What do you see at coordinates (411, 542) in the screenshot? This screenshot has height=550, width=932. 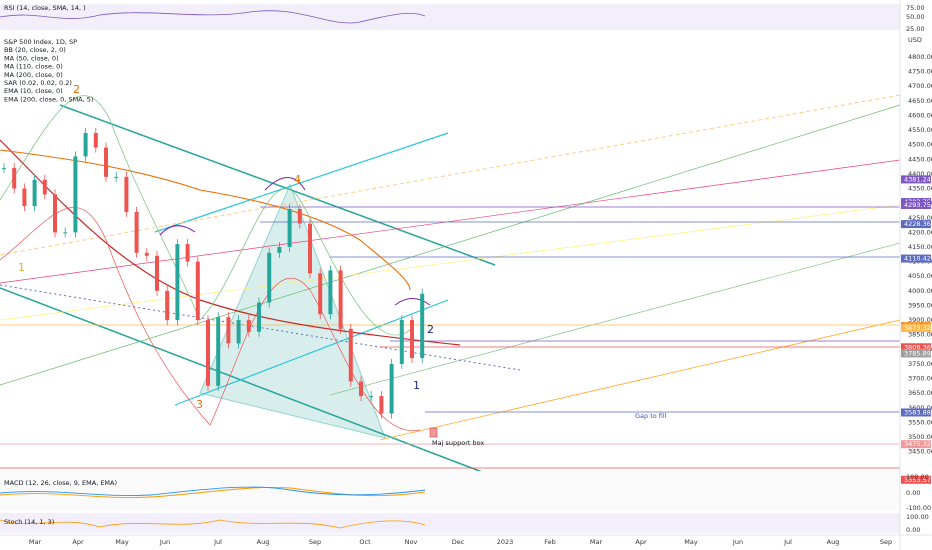 I see `time-tick-label: Nov` at bounding box center [411, 542].